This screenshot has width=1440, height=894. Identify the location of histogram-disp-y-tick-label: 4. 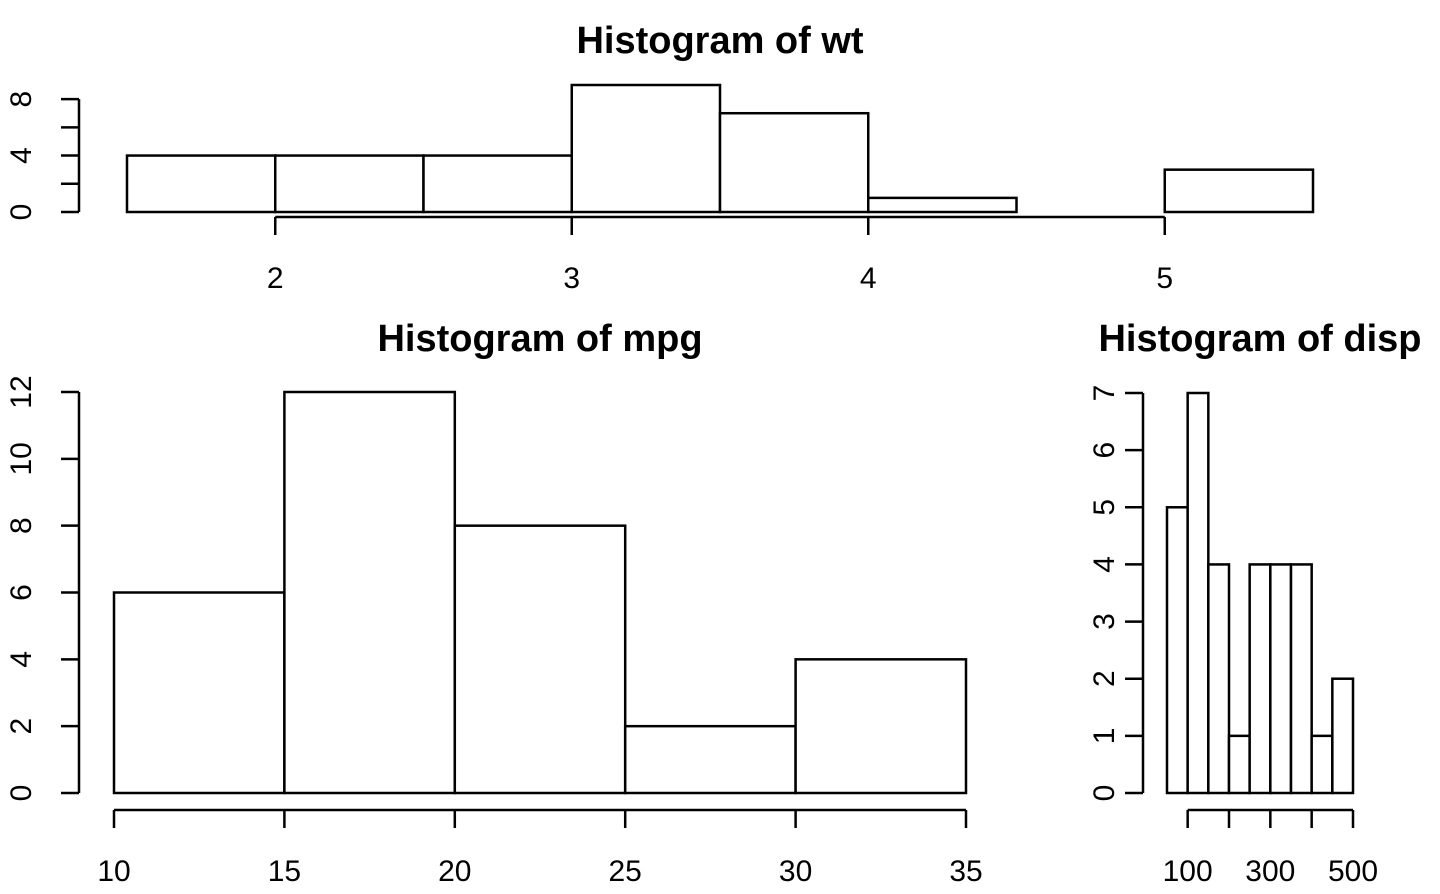
(1104, 564).